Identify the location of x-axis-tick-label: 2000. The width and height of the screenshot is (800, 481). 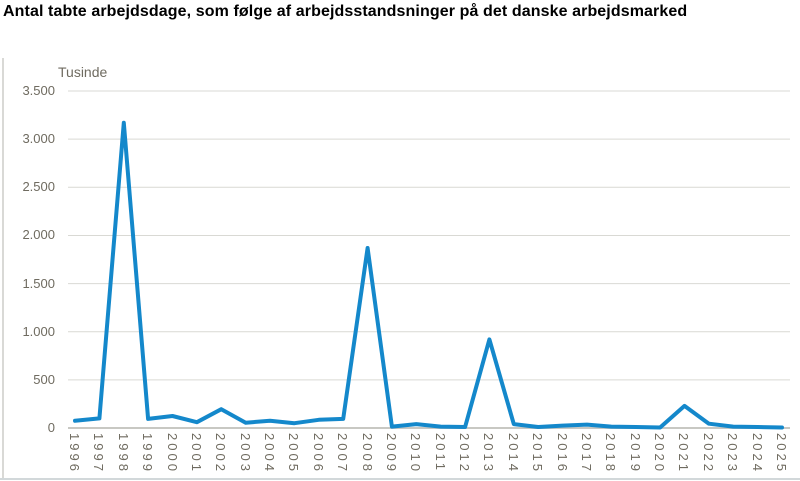
(172, 453).